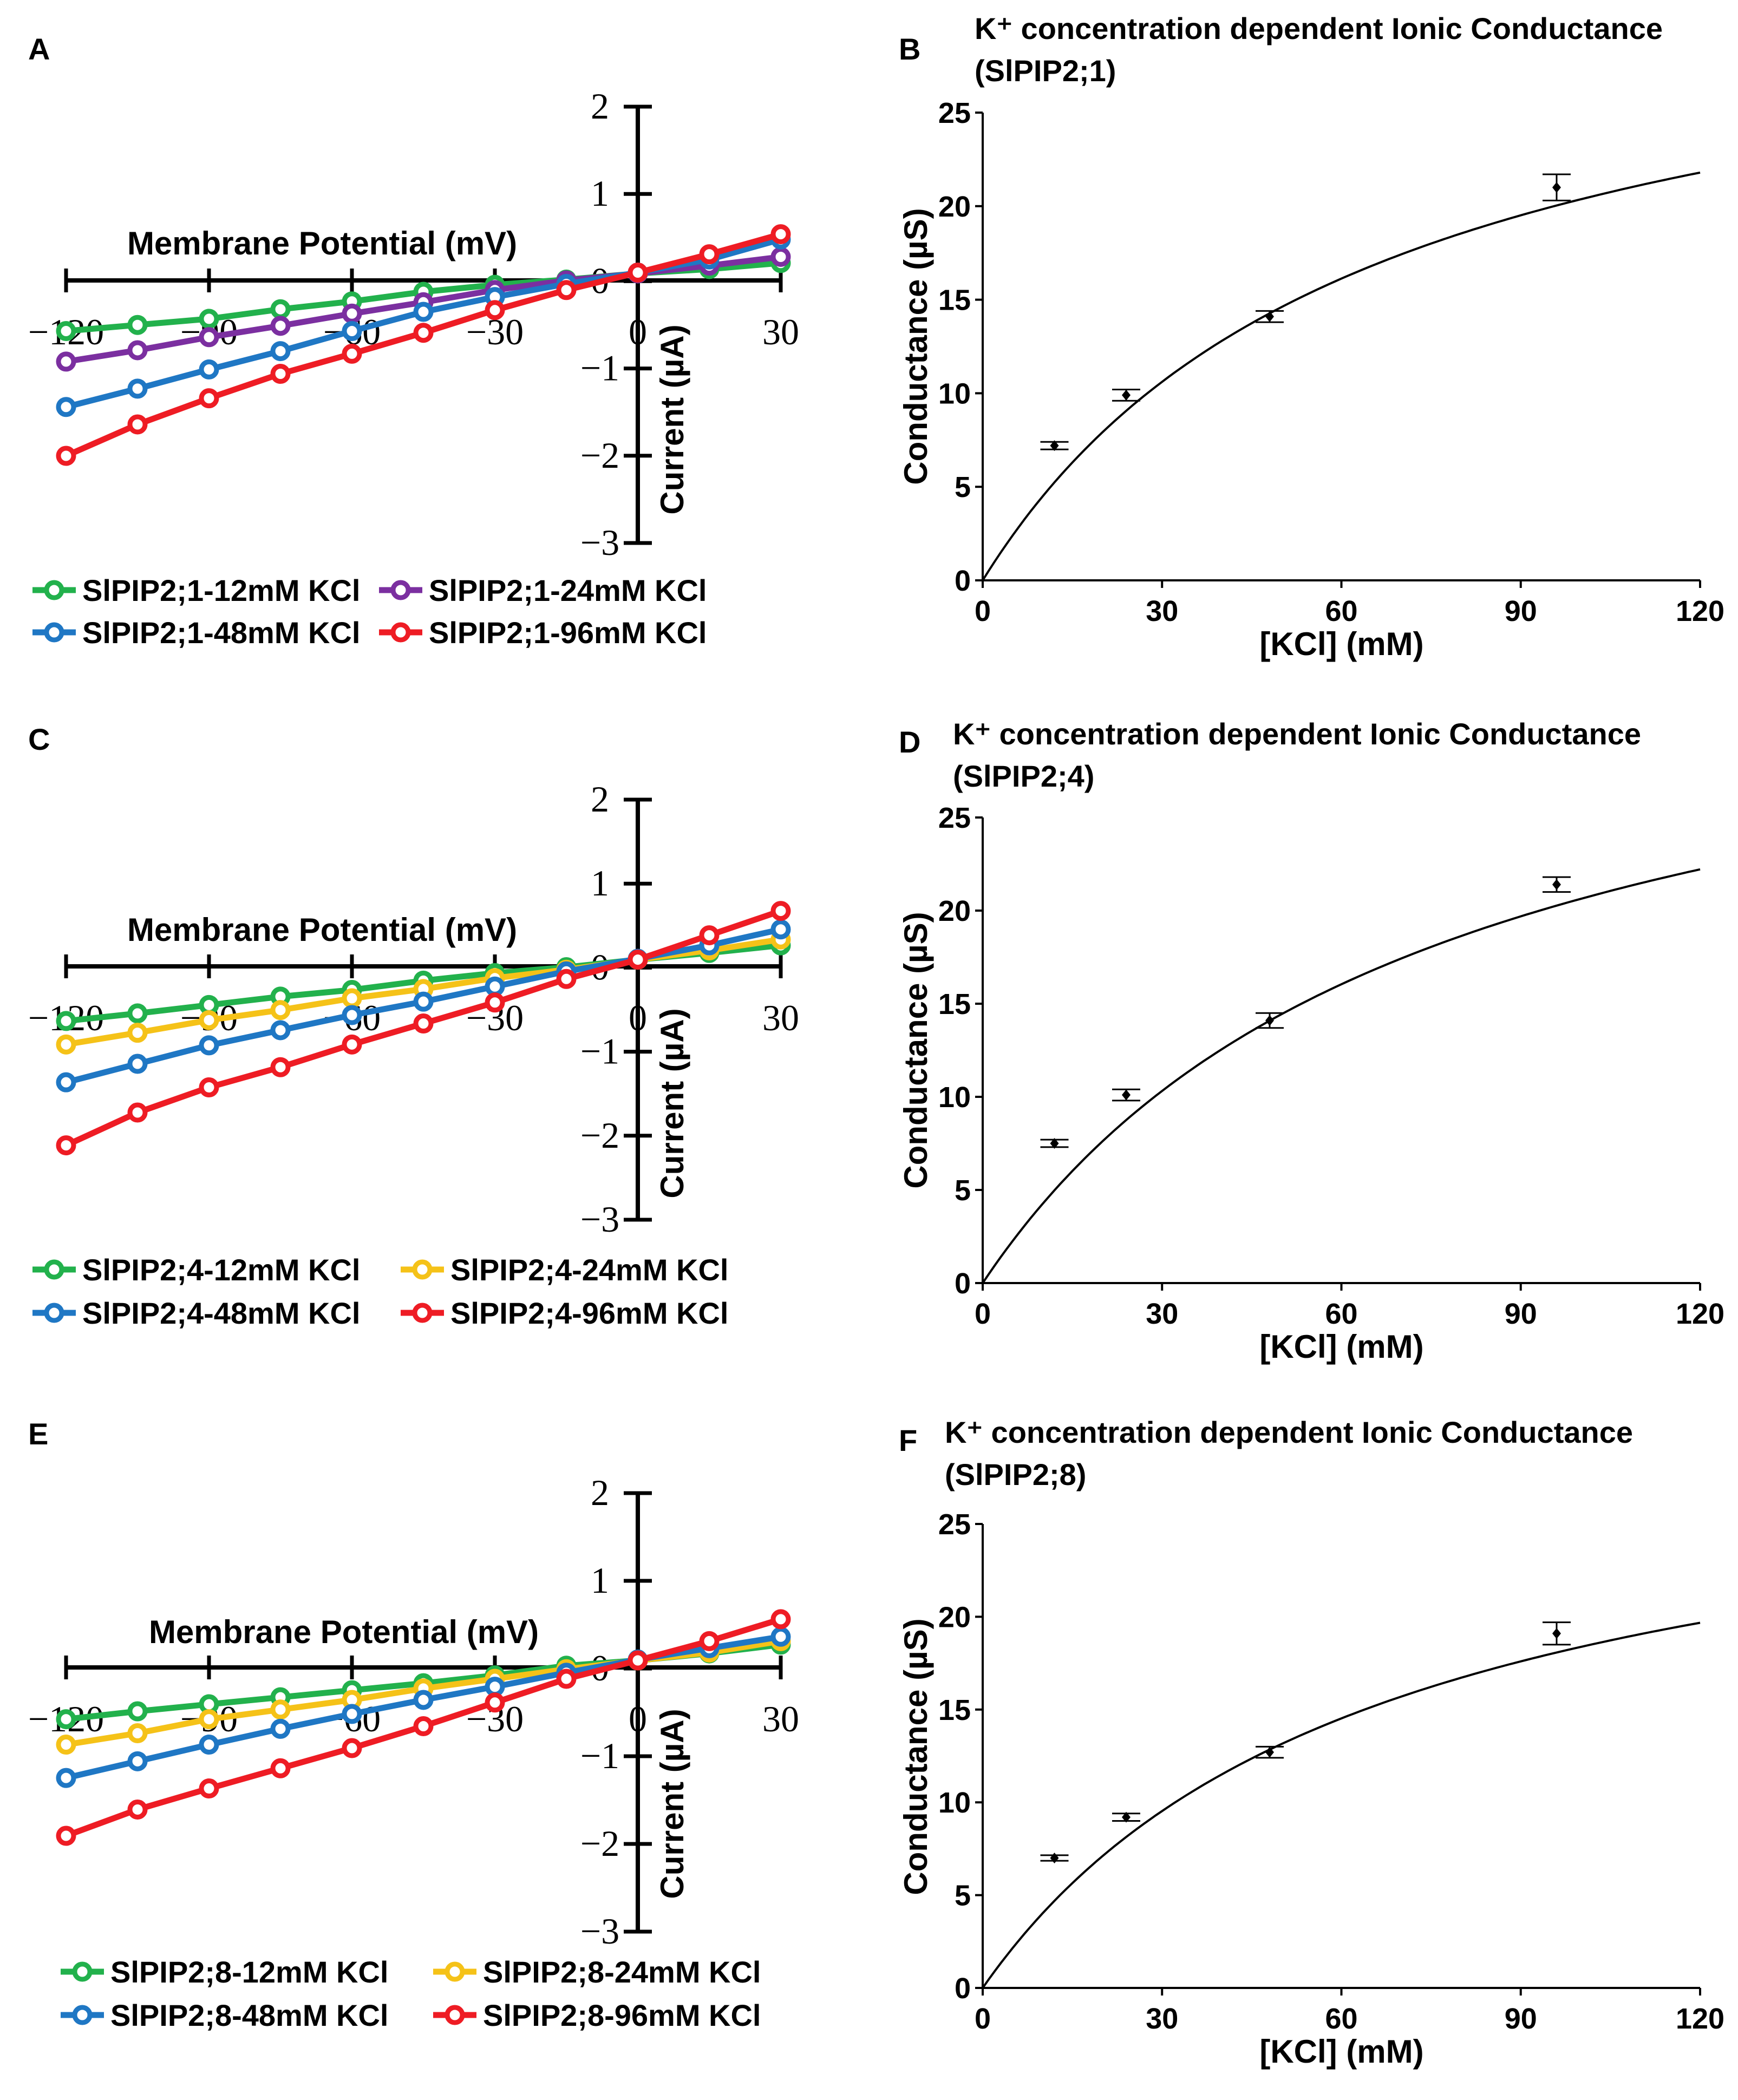 The width and height of the screenshot is (1738, 2100). What do you see at coordinates (1341, 1076) in the screenshot?
I see `fit-curve` at bounding box center [1341, 1076].